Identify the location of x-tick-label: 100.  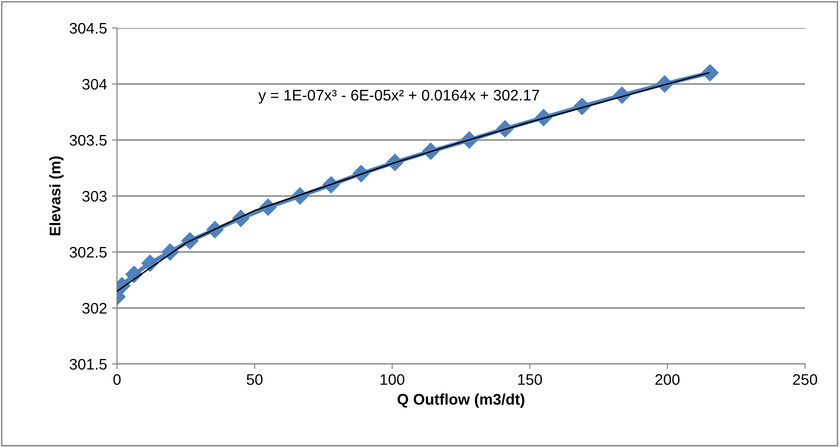
(392, 379).